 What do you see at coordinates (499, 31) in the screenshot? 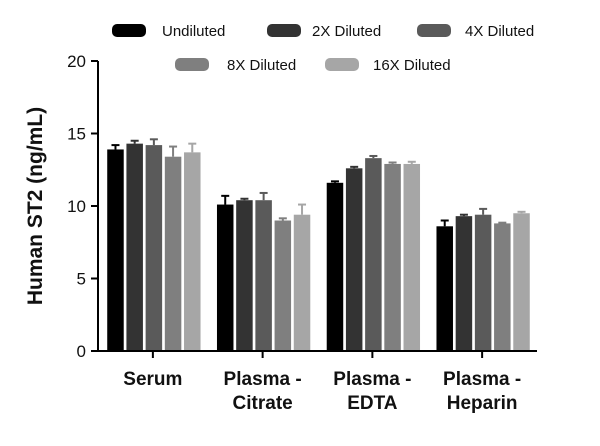
I see `legend-label: 4X Diluted` at bounding box center [499, 31].